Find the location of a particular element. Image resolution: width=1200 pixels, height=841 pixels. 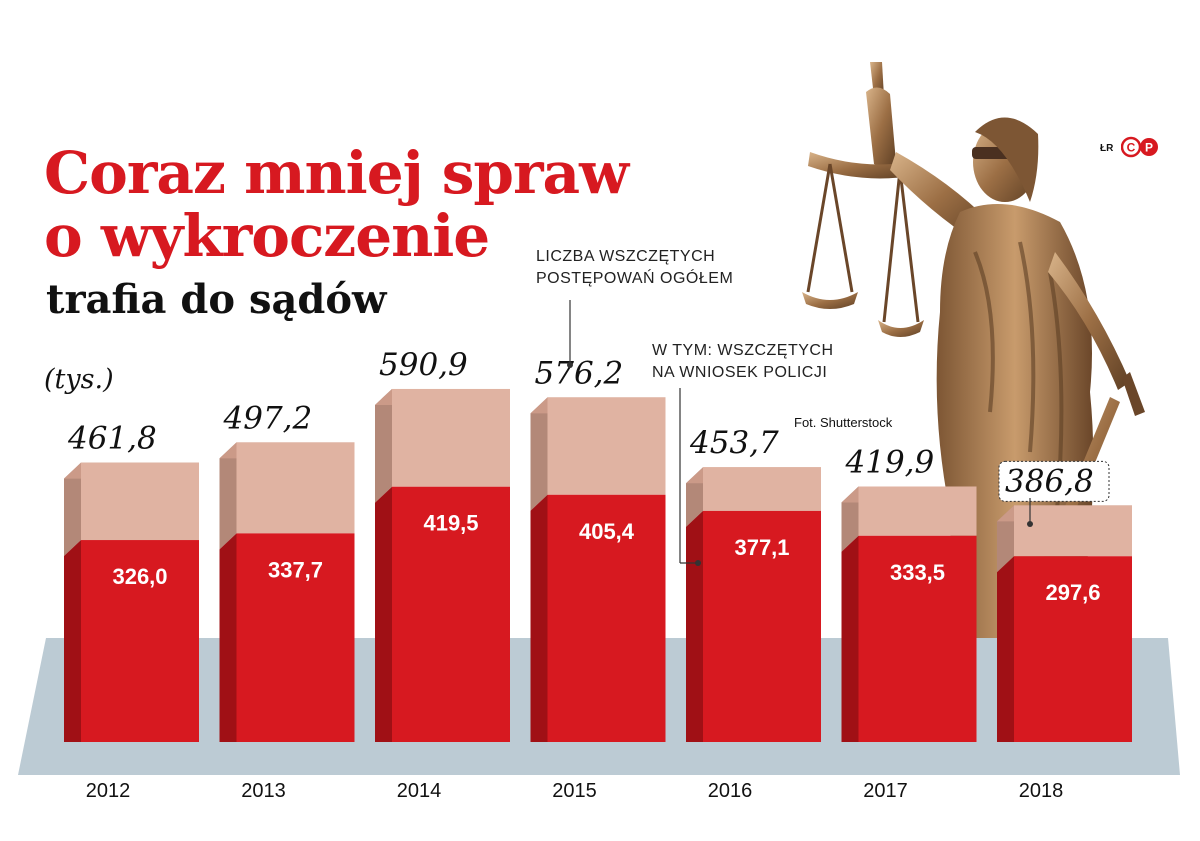

value-label-police: 405,4 is located at coordinates (607, 531).